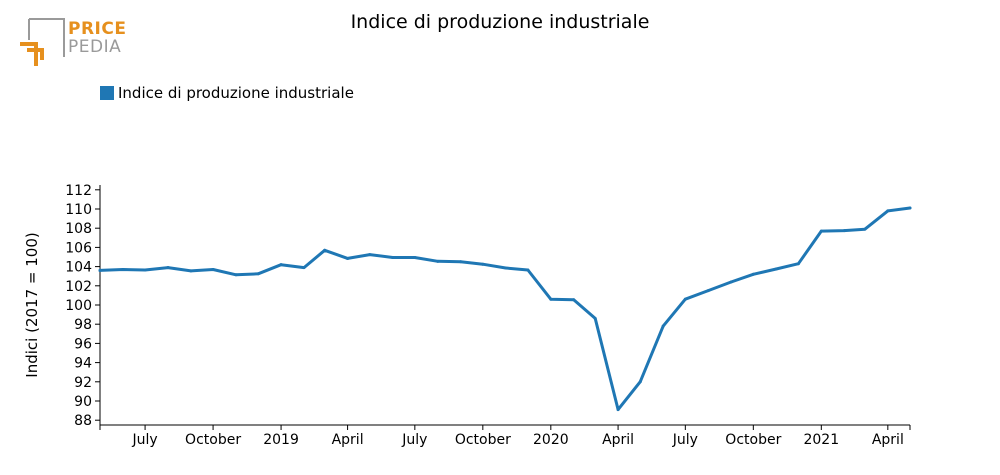 The image size is (1000, 475). Describe the element at coordinates (78, 287) in the screenshot. I see `y-tick-label: 102` at that location.